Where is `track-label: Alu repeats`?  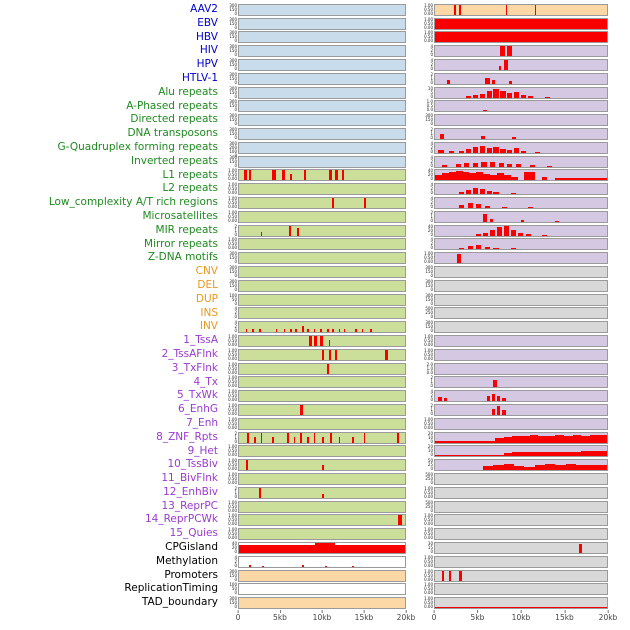
track-label: Alu repeats is located at coordinates (188, 91).